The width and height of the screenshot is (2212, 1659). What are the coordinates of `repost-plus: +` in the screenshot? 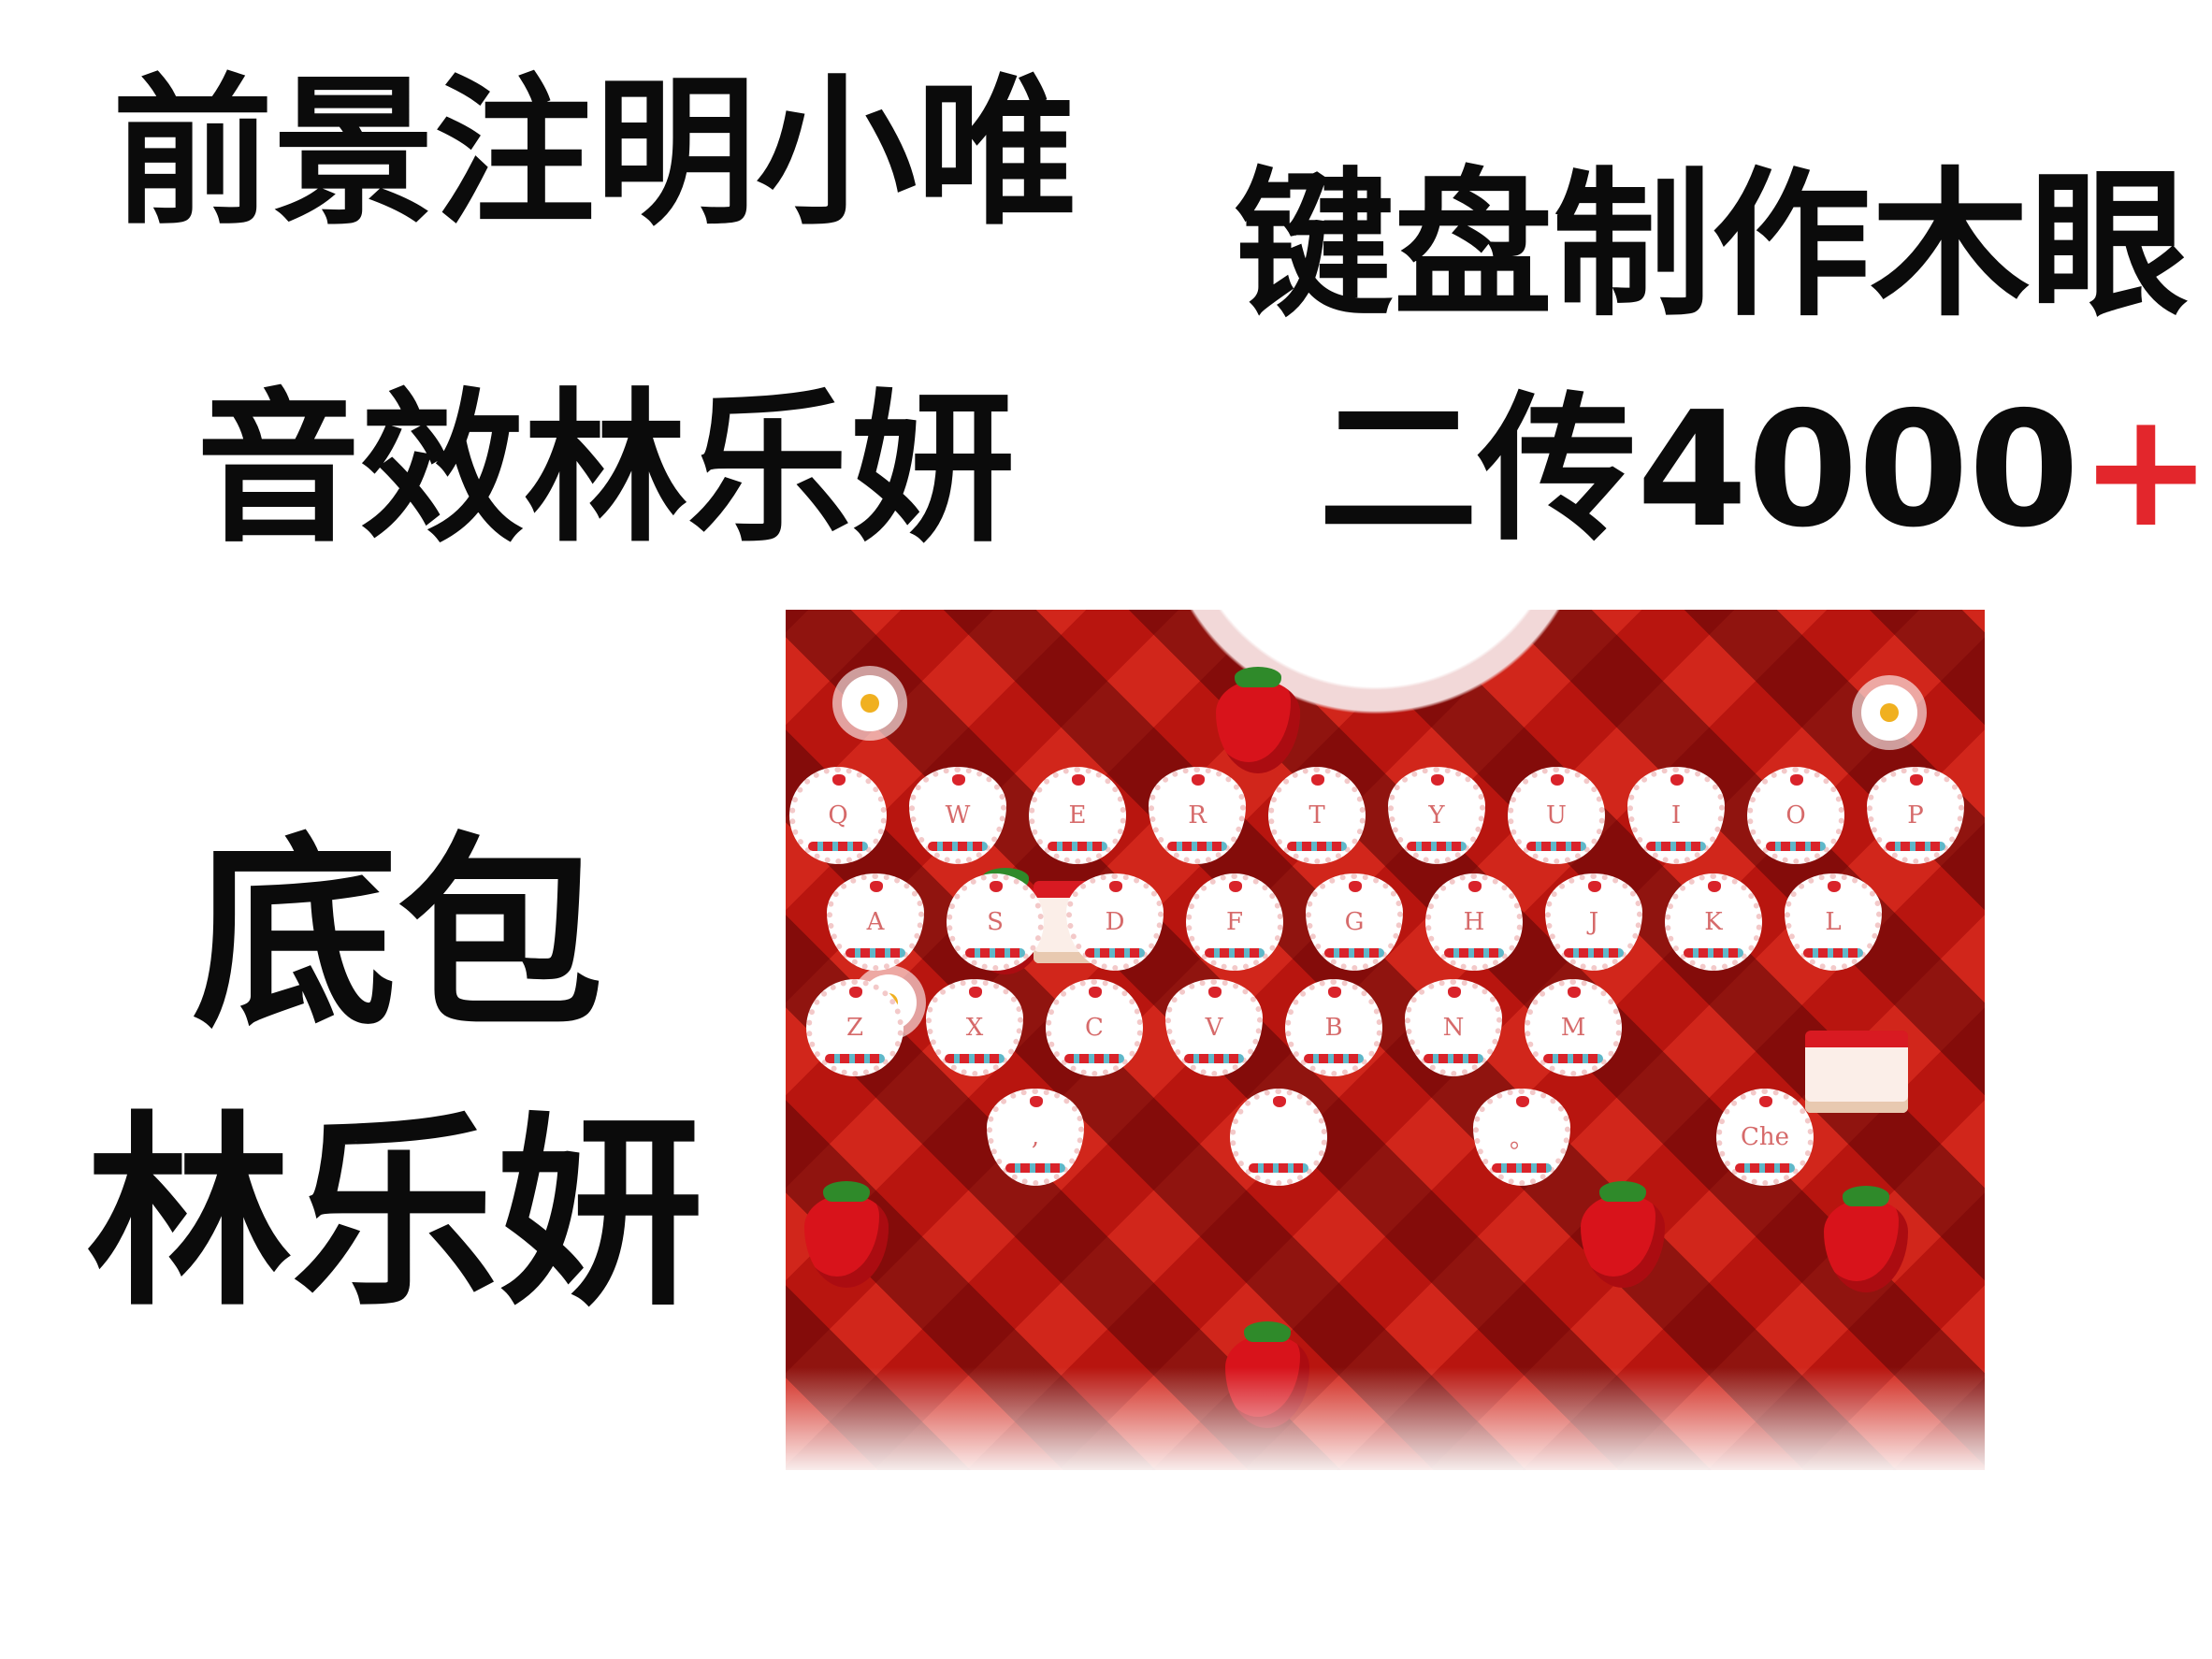 It's located at (2145, 470).